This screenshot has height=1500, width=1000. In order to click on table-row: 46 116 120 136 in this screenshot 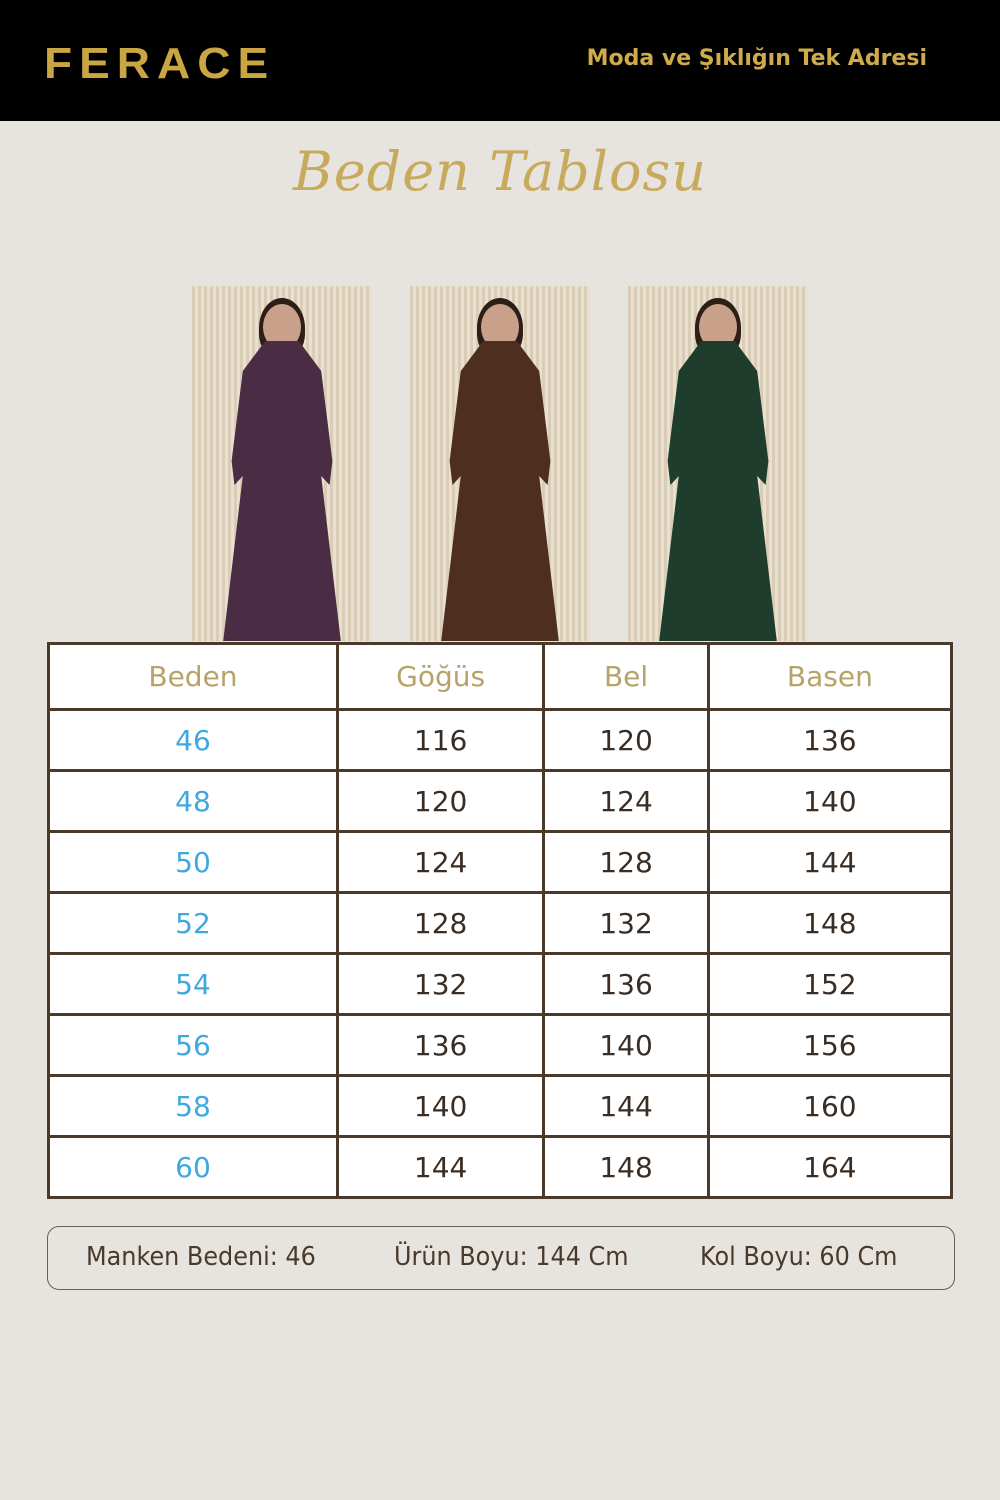, I will do `click(500, 740)`.